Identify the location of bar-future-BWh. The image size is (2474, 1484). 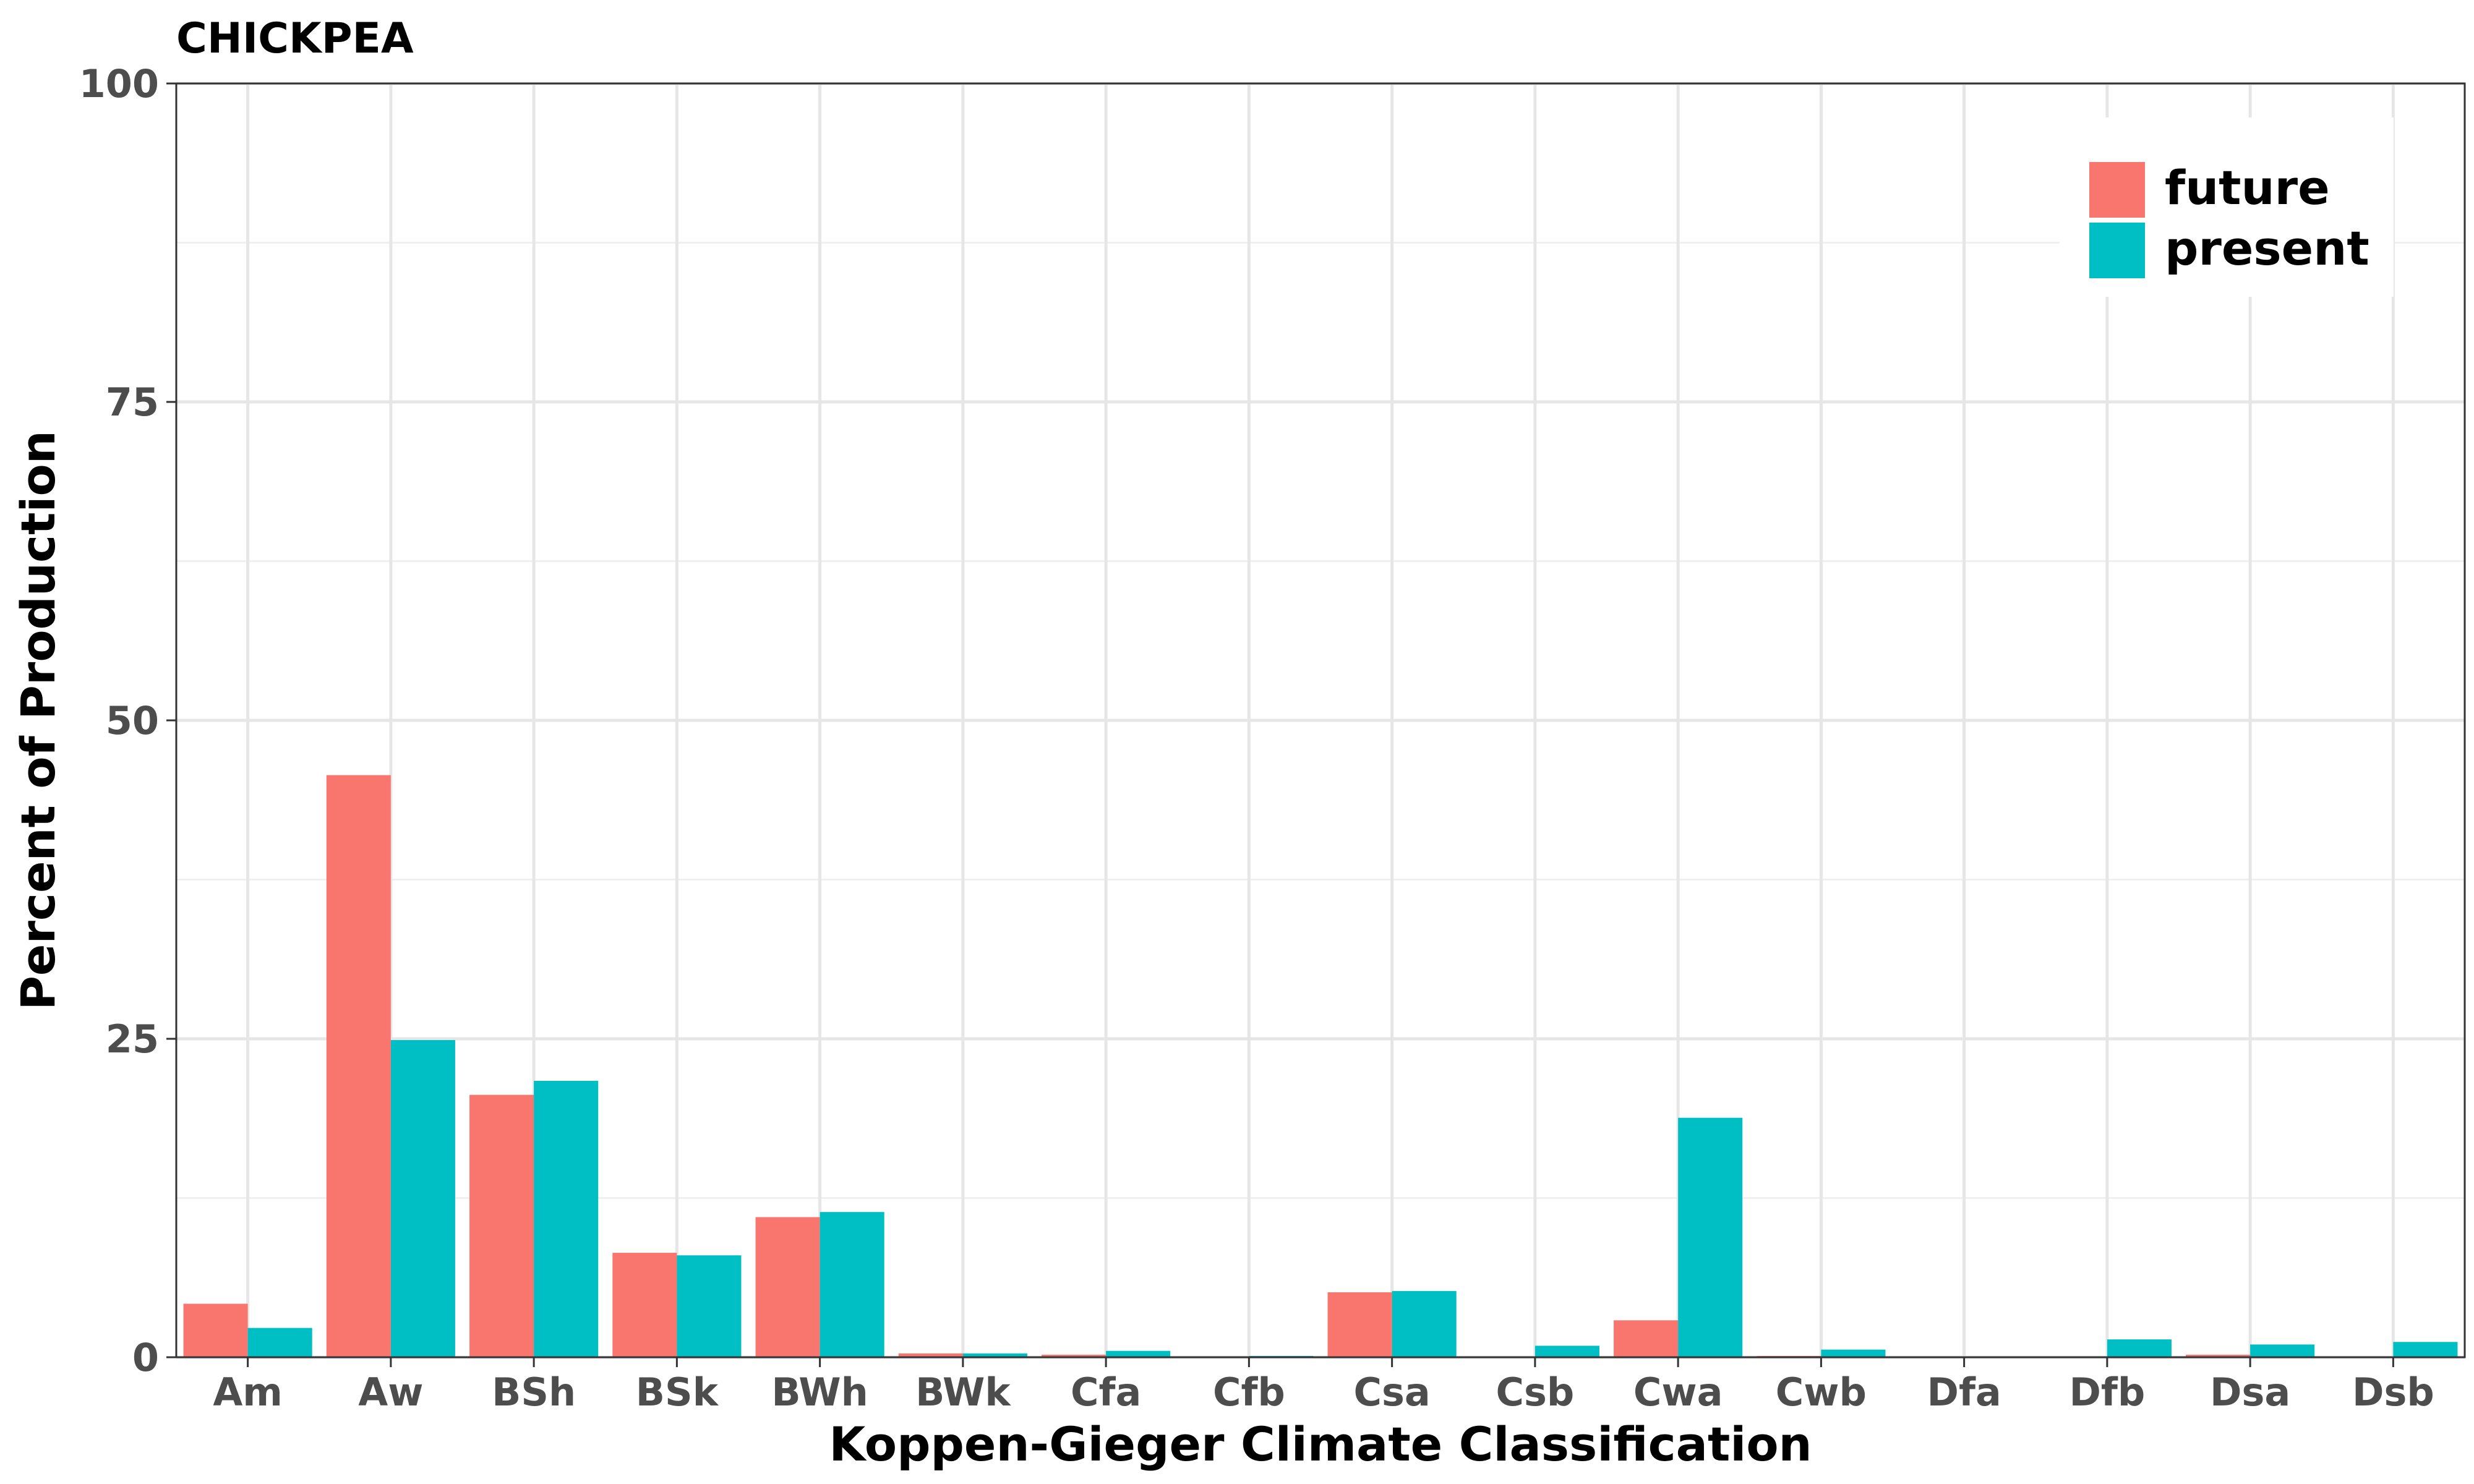
(788, 1287).